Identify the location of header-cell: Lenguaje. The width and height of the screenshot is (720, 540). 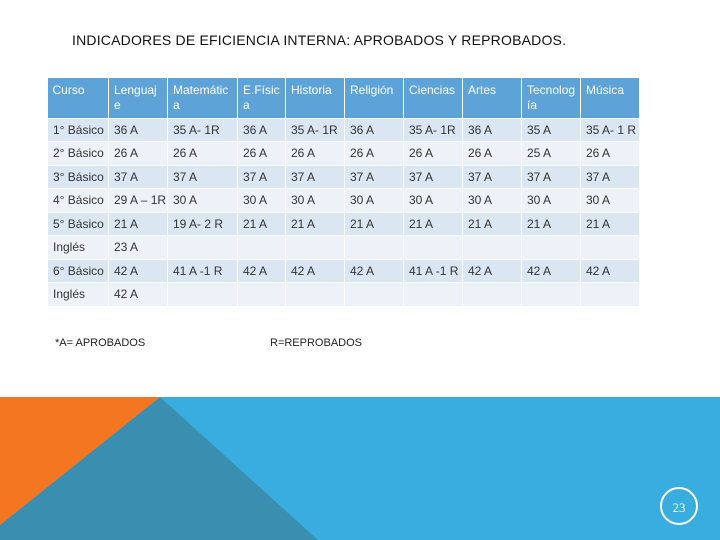
(138, 98).